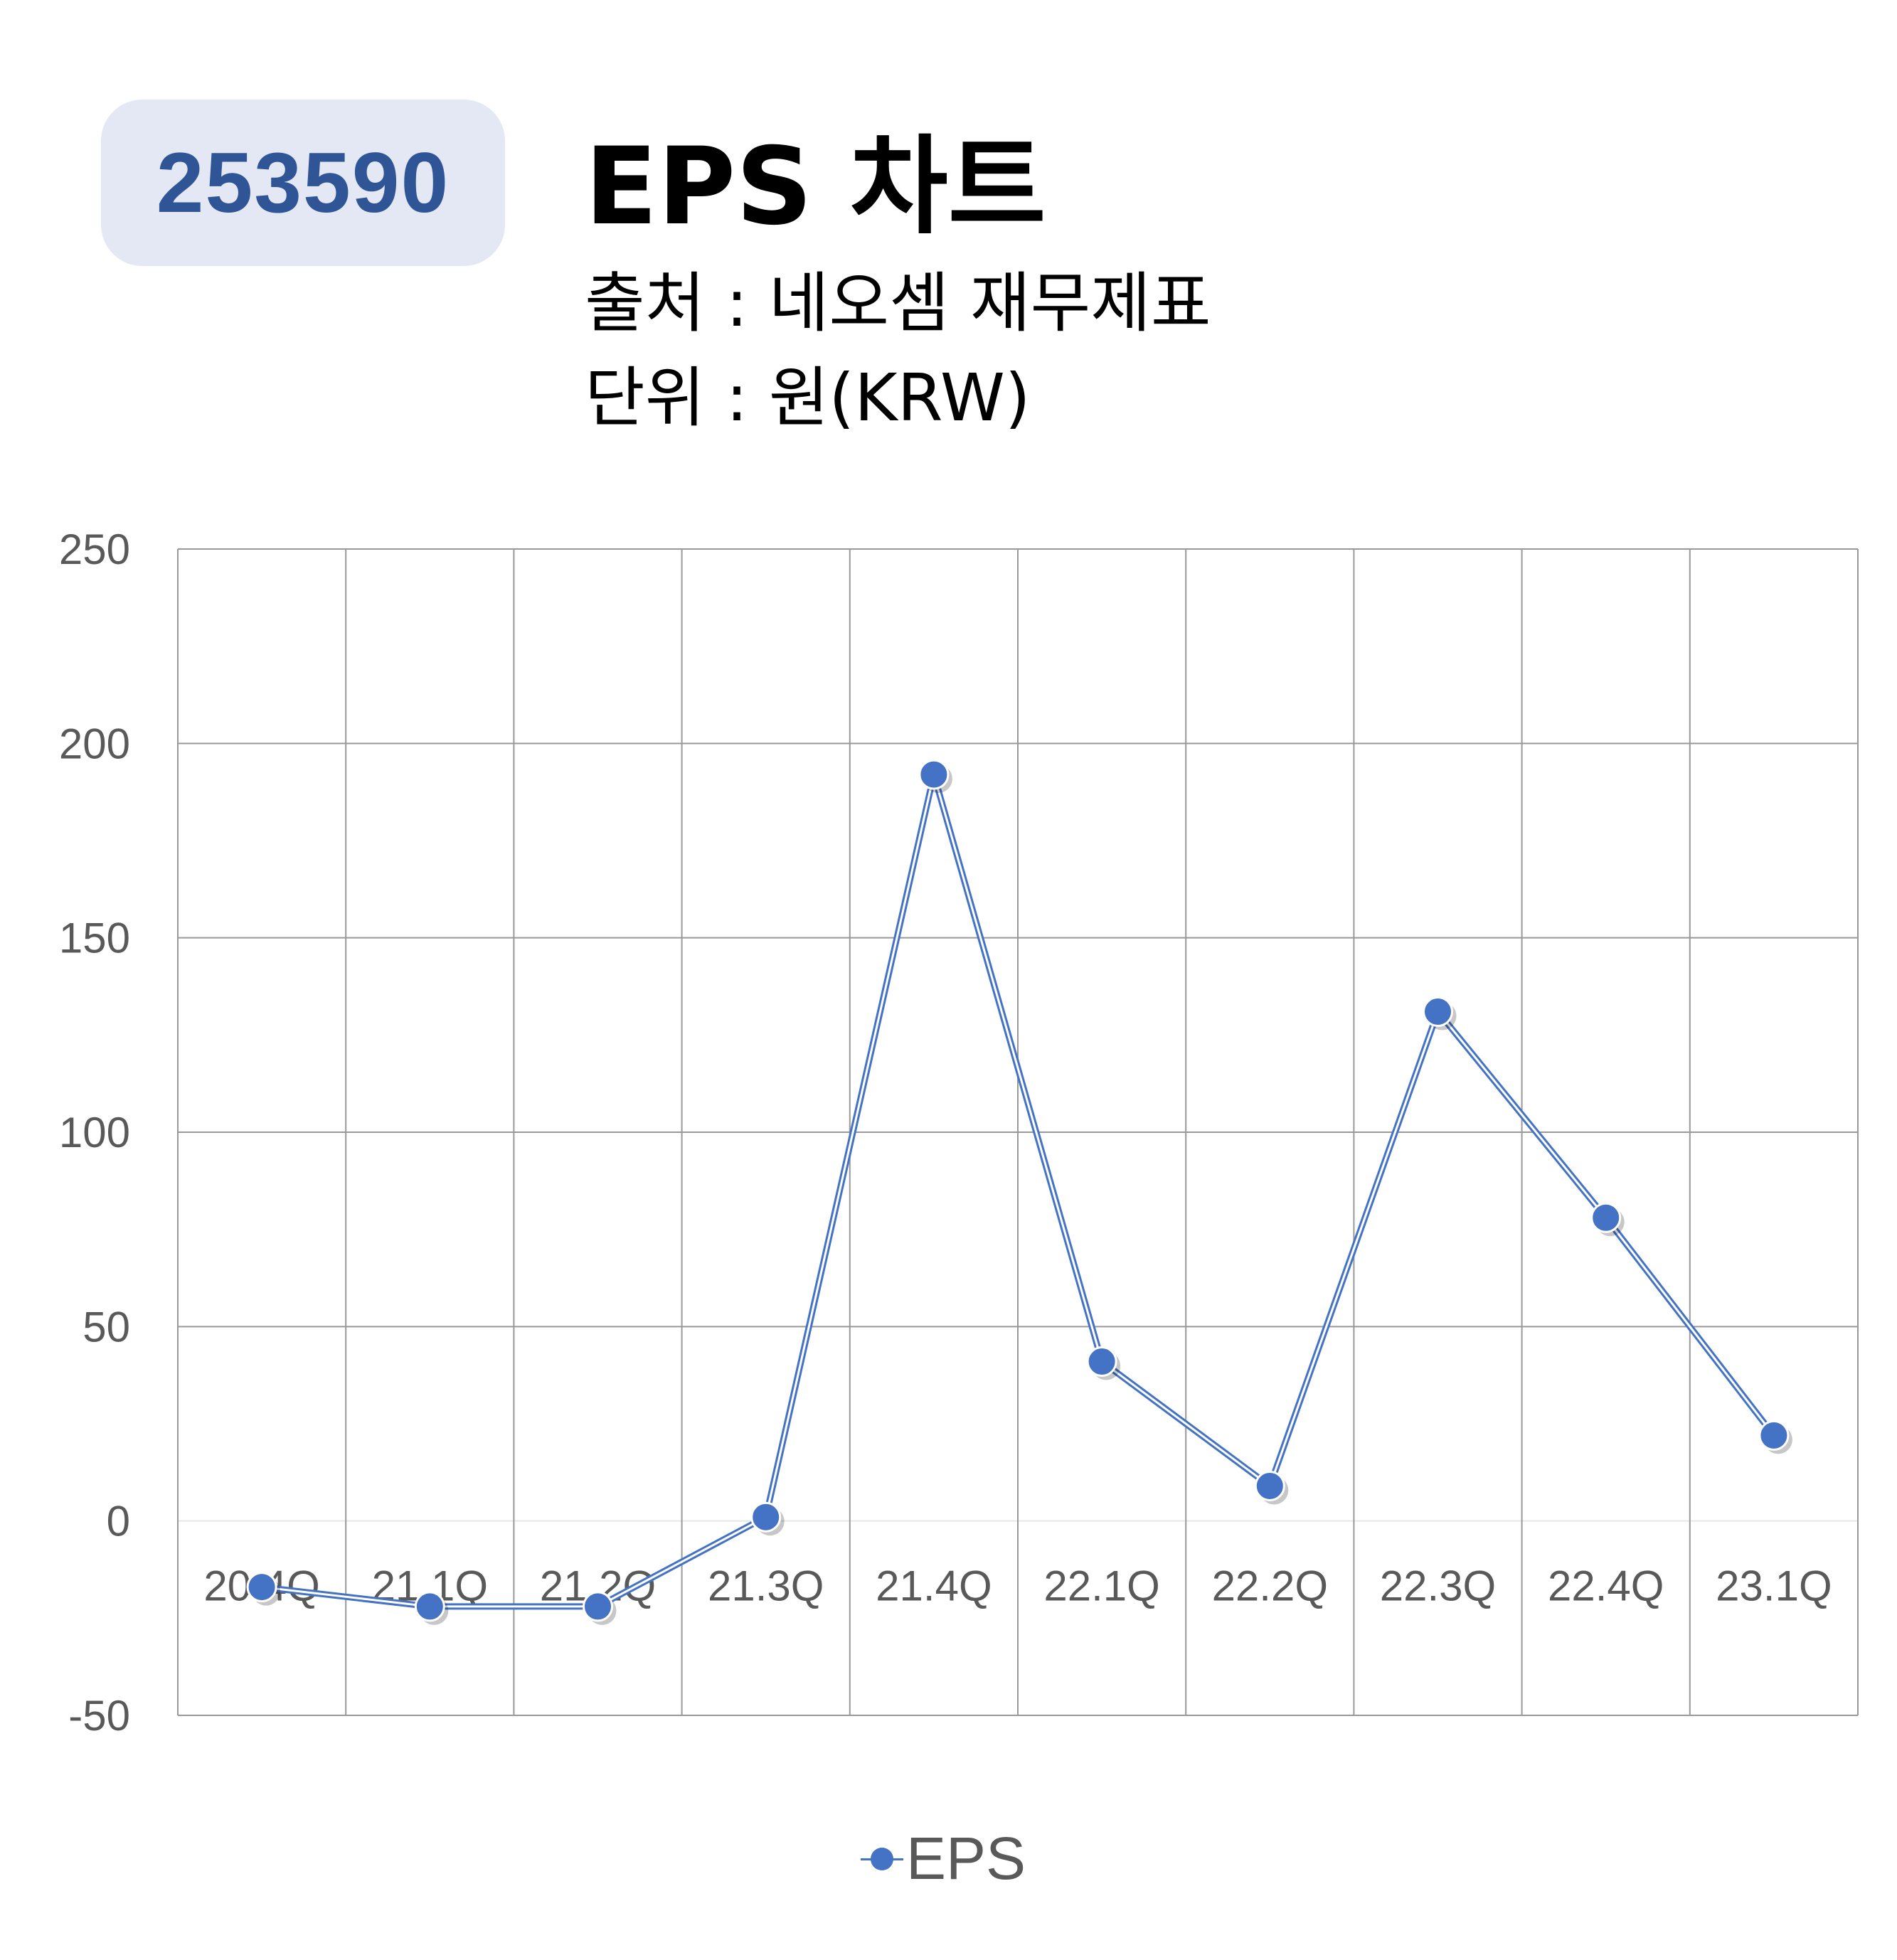 This screenshot has width=1897, height=1960. Describe the element at coordinates (1101, 1586) in the screenshot. I see `x-tick-label: 22.1Q` at that location.